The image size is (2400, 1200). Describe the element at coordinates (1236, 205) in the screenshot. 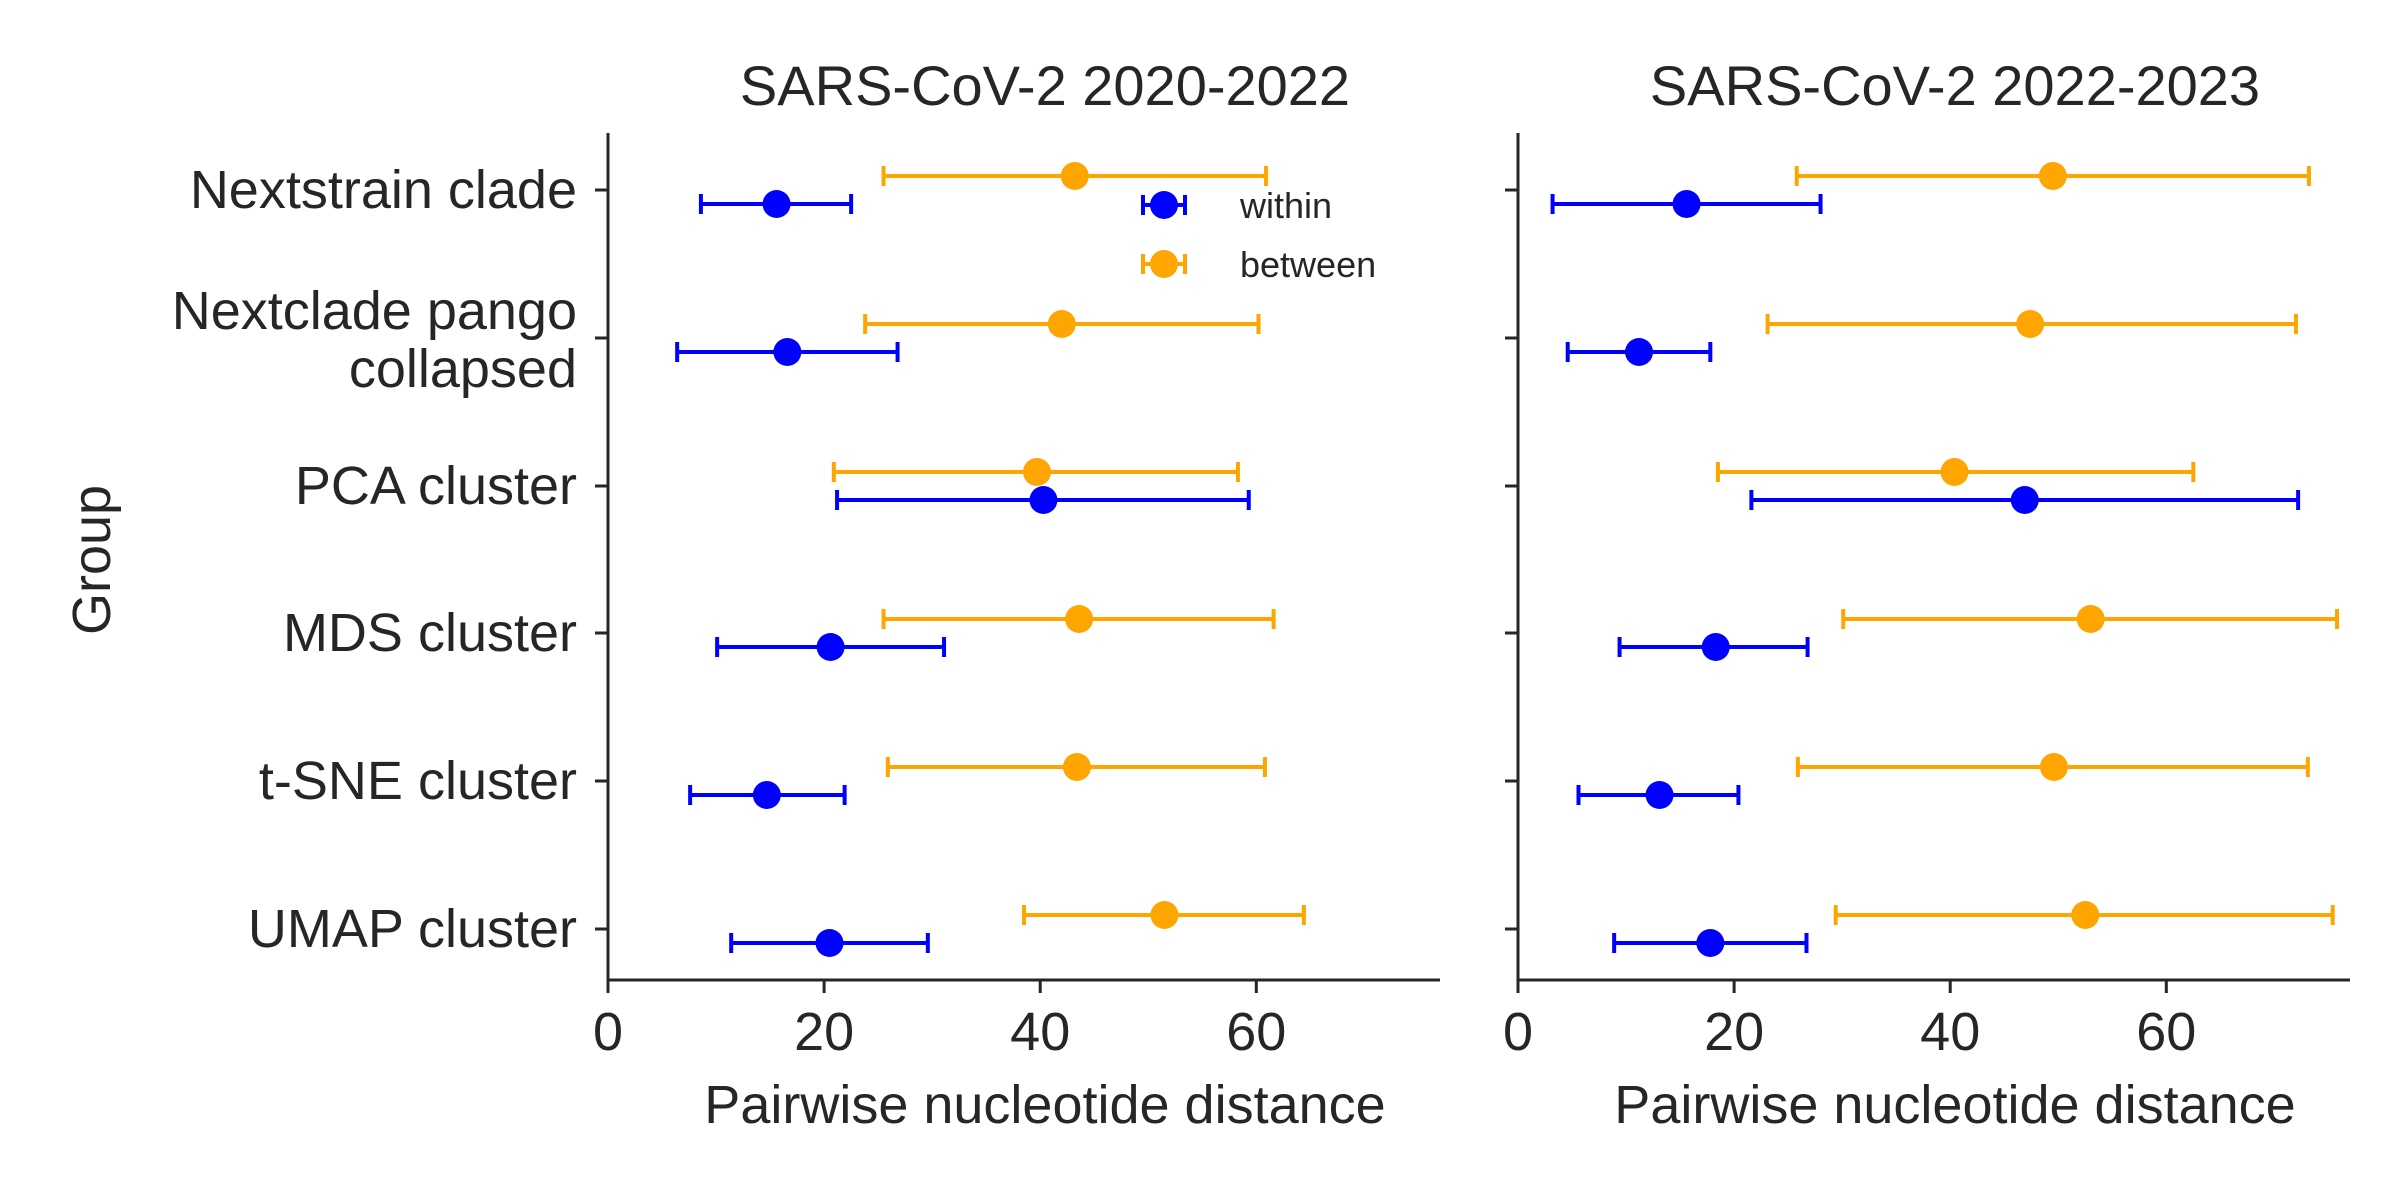

I see `legend-entry-within: within` at that location.